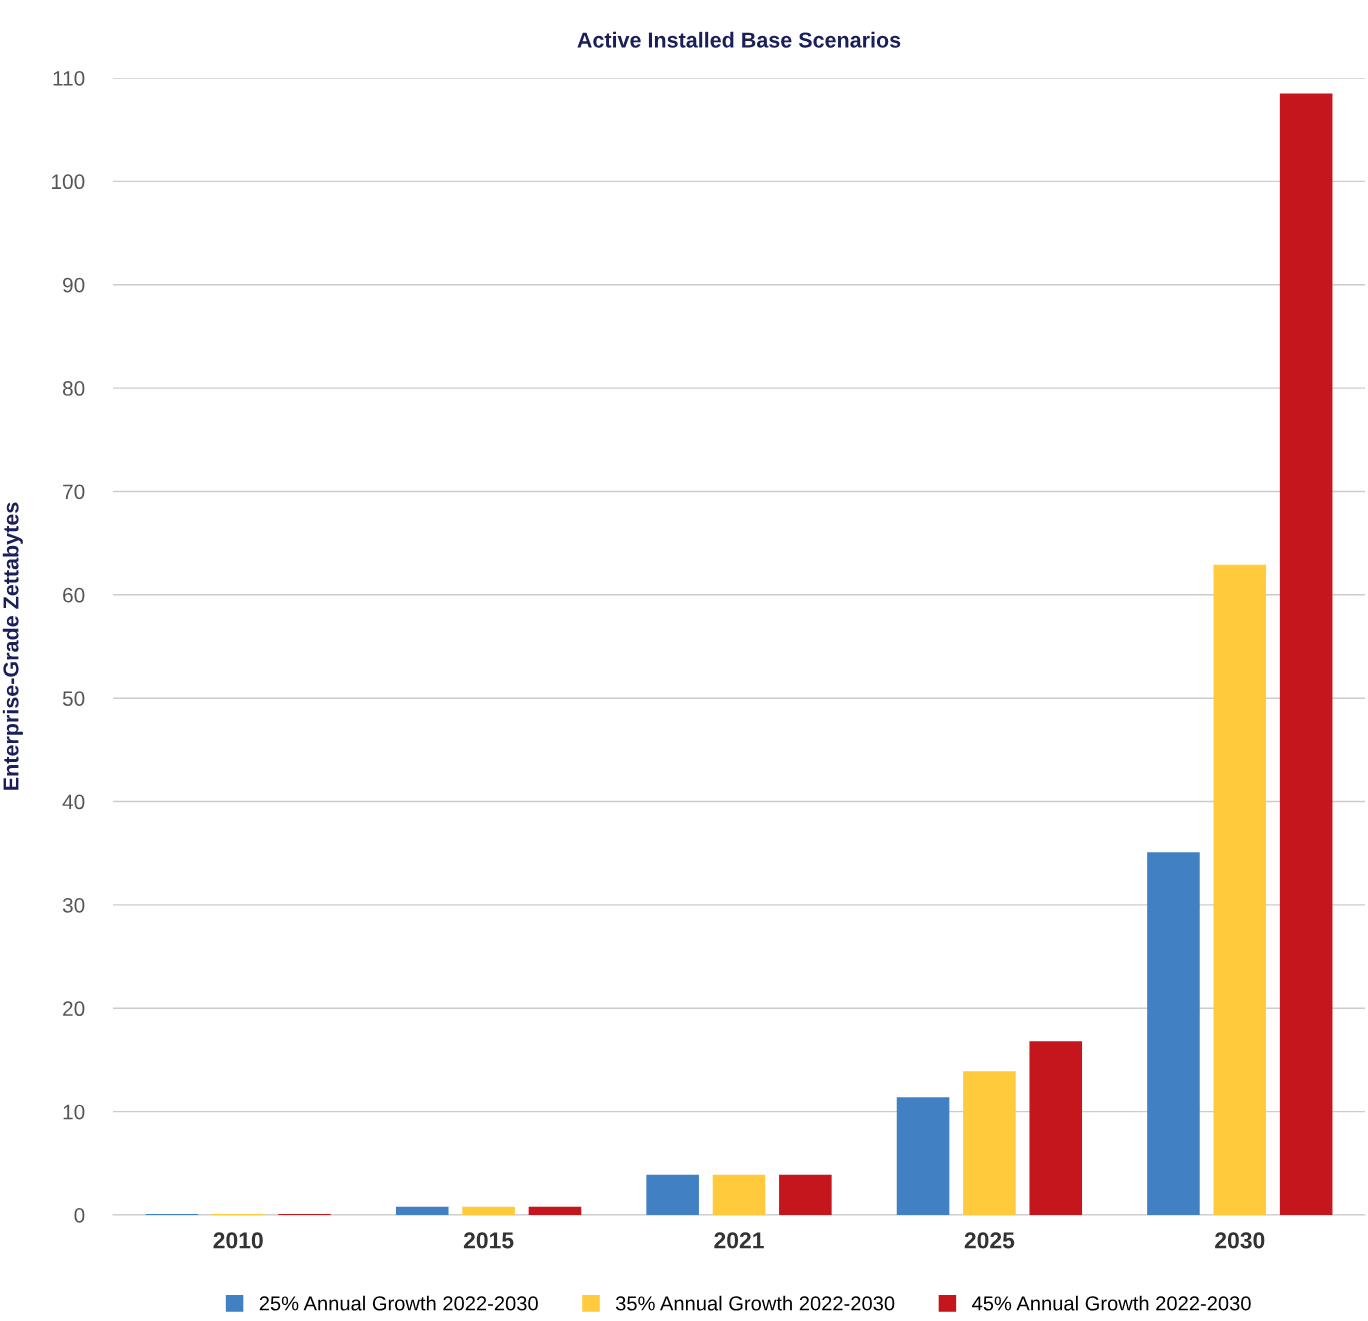 The image size is (1368, 1321). I want to click on y-tick-label: 50, so click(73, 698).